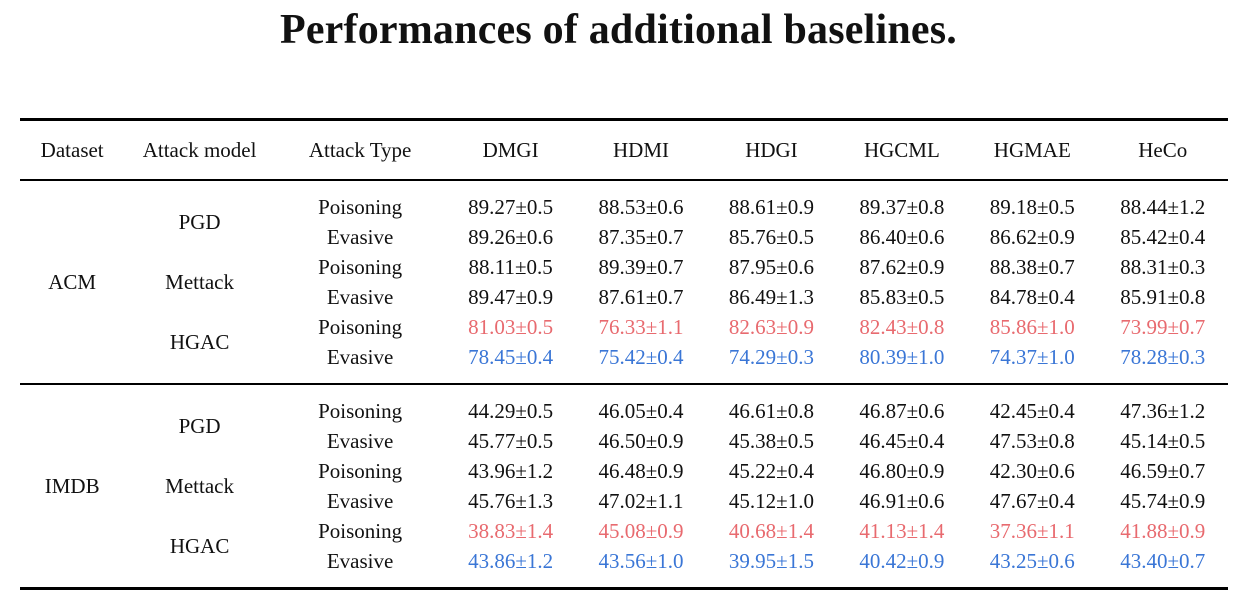 This screenshot has width=1237, height=598. Describe the element at coordinates (902, 501) in the screenshot. I see `value-cell: 46.91±0.6` at that location.